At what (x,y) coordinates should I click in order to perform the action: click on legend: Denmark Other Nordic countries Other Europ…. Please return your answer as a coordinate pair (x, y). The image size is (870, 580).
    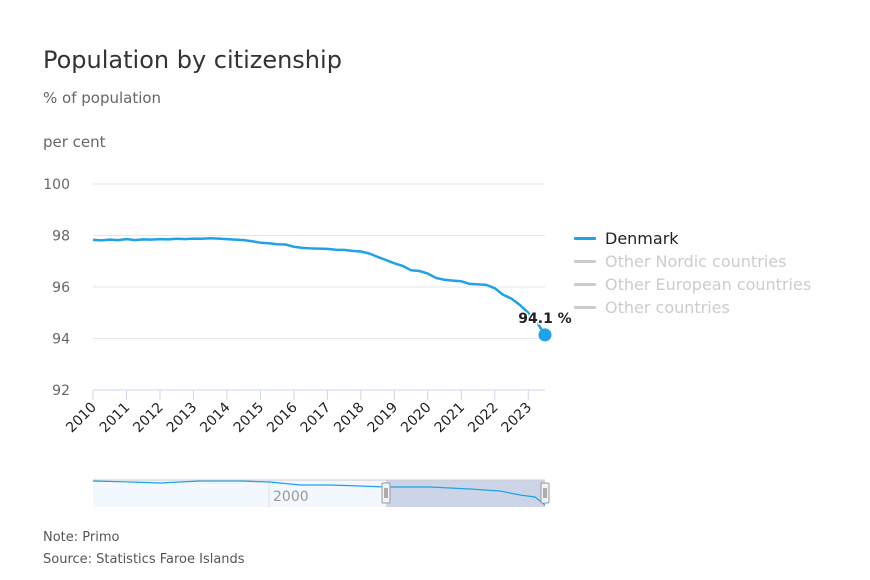
    Looking at the image, I should click on (692, 273).